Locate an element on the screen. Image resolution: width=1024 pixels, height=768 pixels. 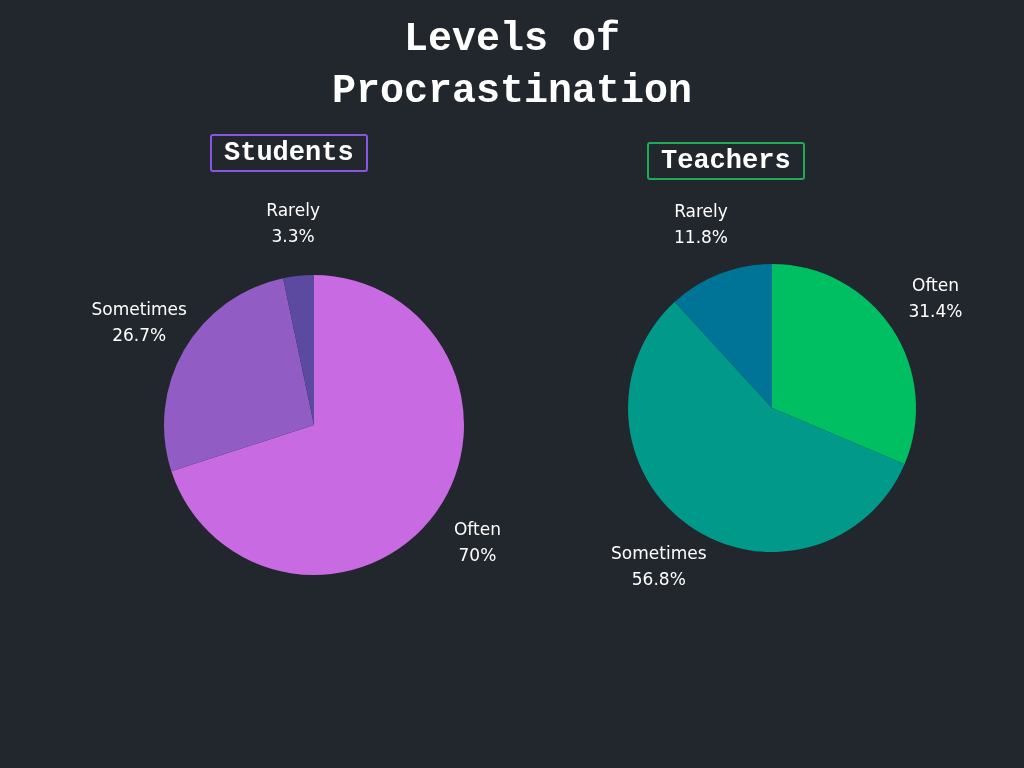
data-label: 70% is located at coordinates (477, 555).